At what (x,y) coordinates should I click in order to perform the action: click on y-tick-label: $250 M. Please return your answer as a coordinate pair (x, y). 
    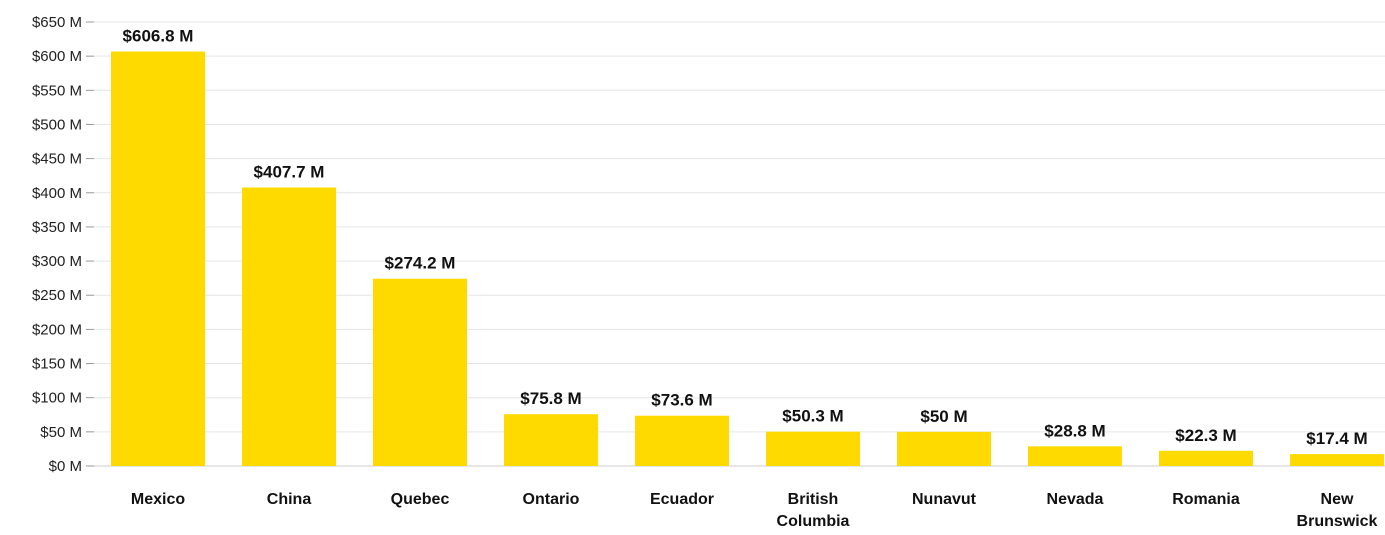
    Looking at the image, I should click on (57, 295).